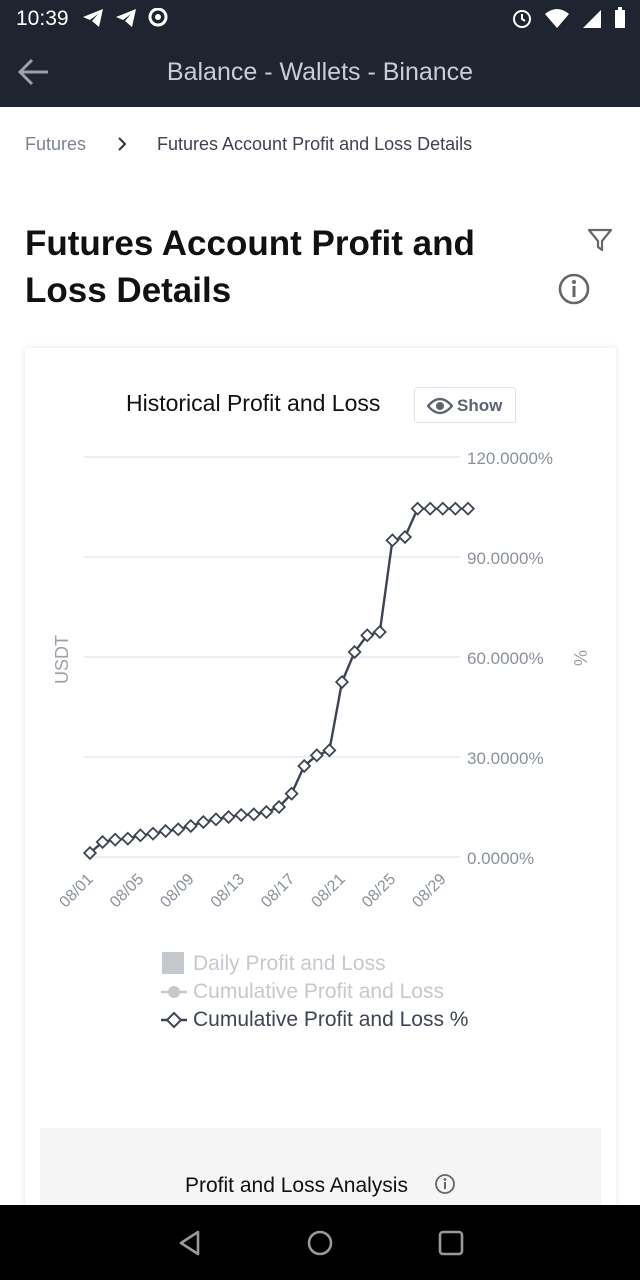  I want to click on signal-icon, so click(591, 19).